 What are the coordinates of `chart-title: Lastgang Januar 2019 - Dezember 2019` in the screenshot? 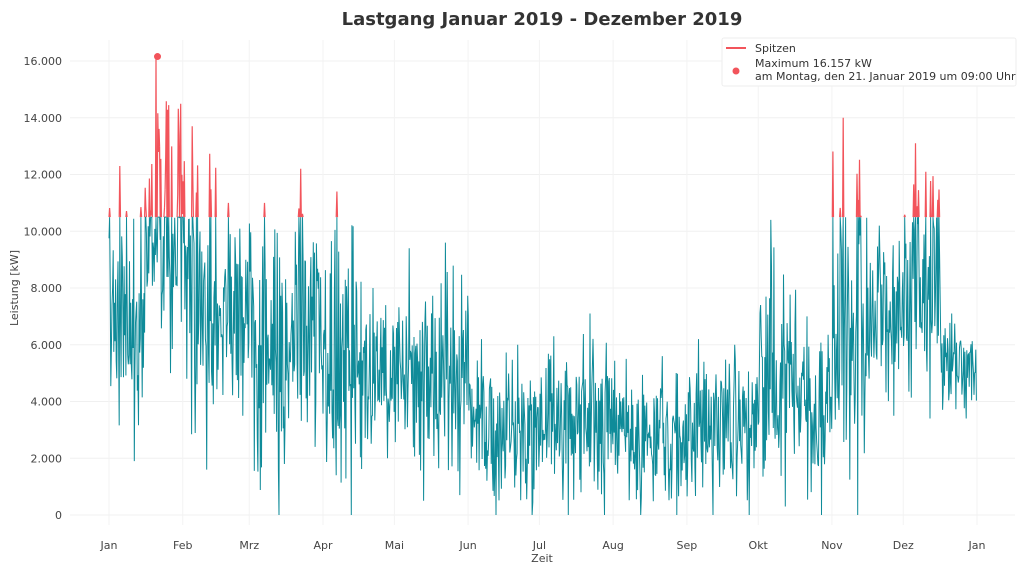 It's located at (542, 19).